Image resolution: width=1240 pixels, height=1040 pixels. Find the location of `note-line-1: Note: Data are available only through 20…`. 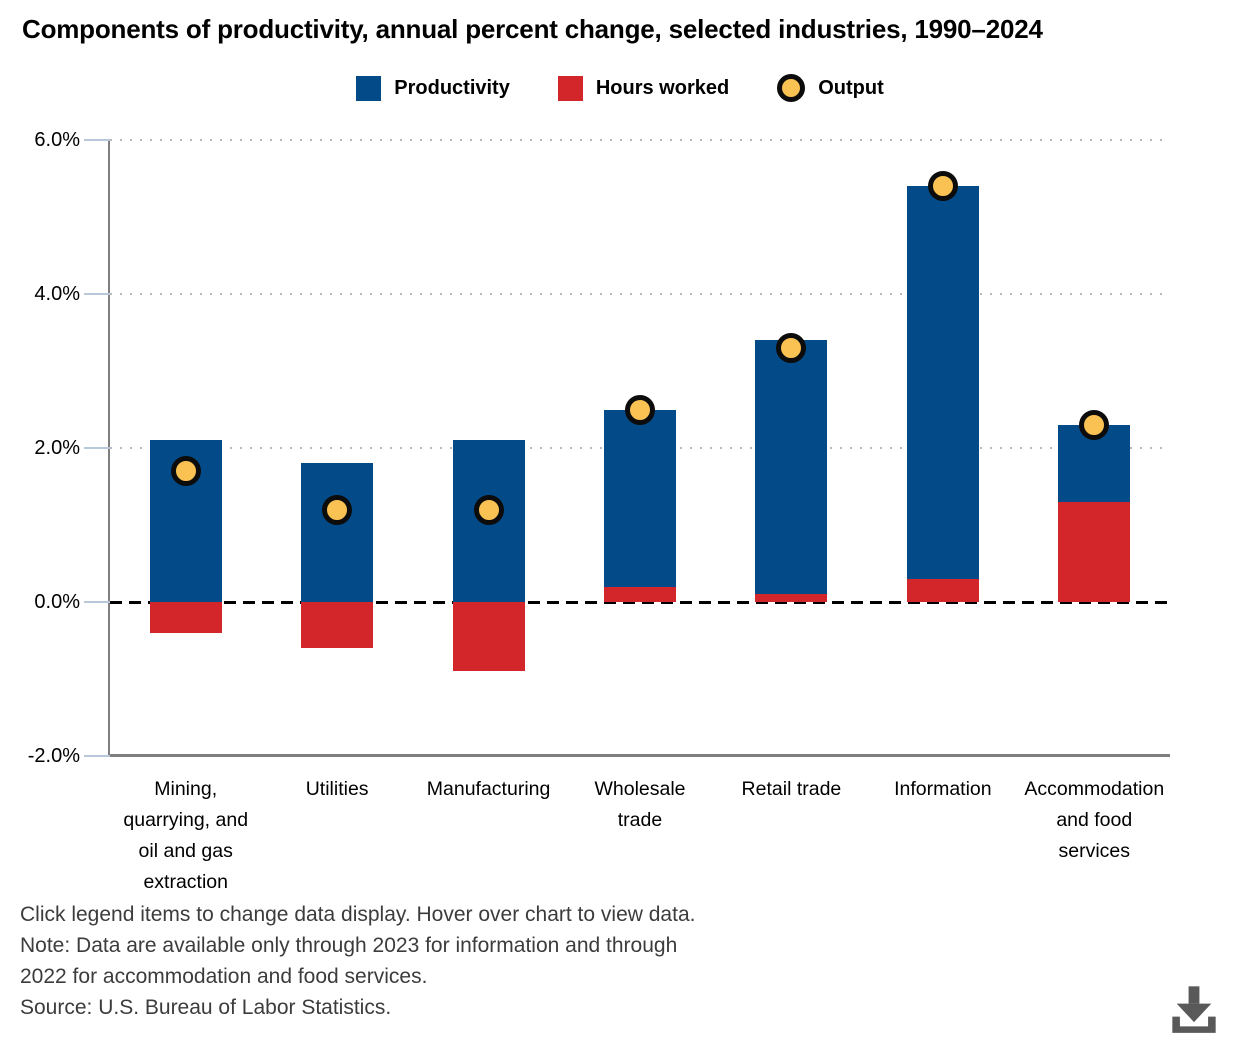

note-line-1: Note: Data are available only through 20… is located at coordinates (349, 945).